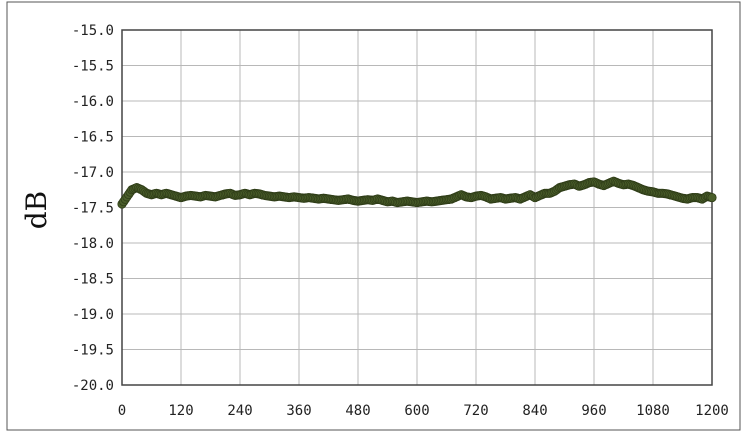  I want to click on y-tick-label: -17.0, so click(93, 173).